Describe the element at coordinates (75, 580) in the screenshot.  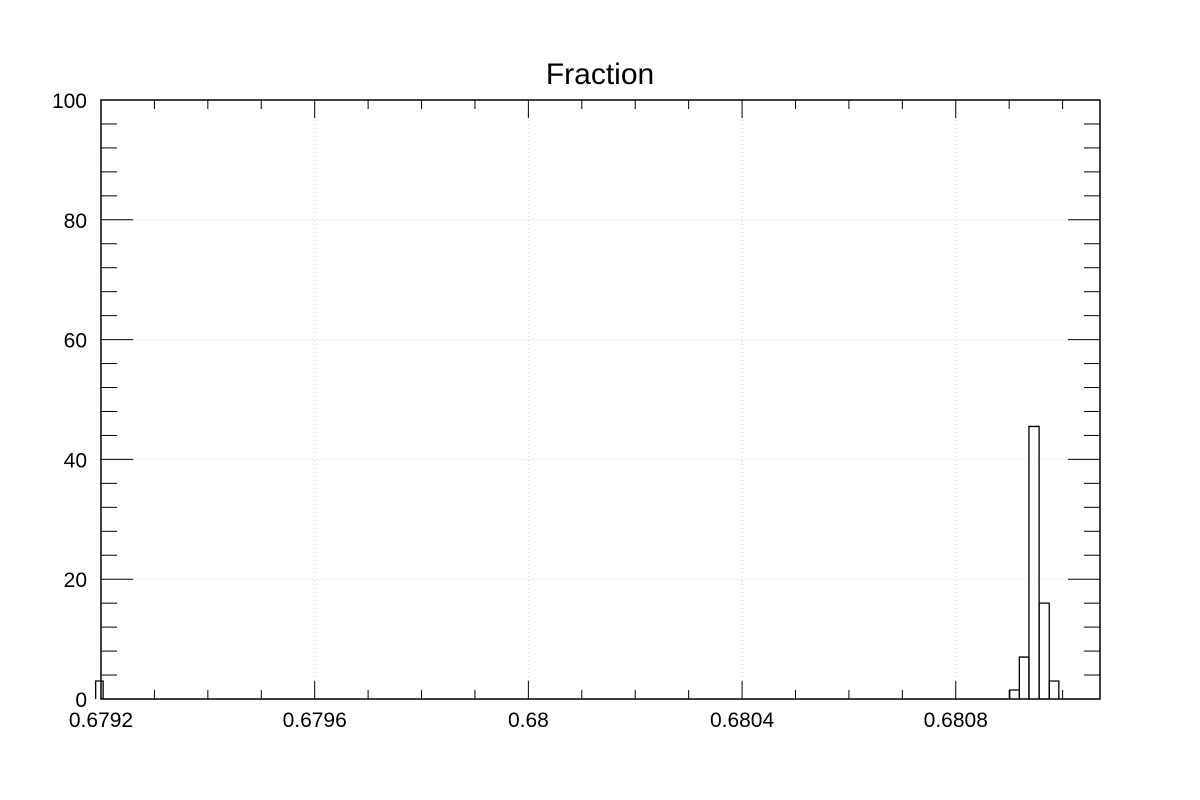
I see `y-tick-label: 20` at that location.